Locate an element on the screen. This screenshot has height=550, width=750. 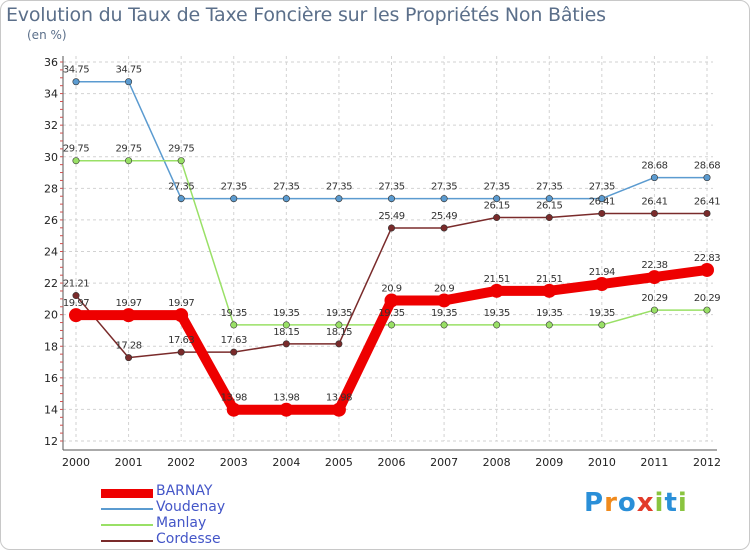
y-tick-label: 20 is located at coordinates (51, 315).